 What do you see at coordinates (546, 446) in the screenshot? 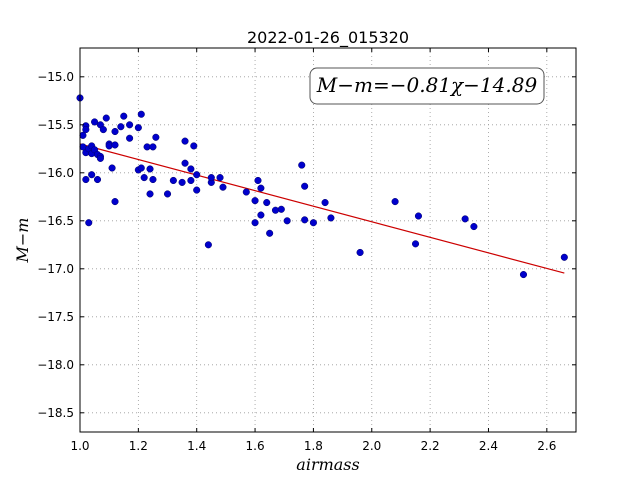
I see `x-tick-label: 2.6` at bounding box center [546, 446].